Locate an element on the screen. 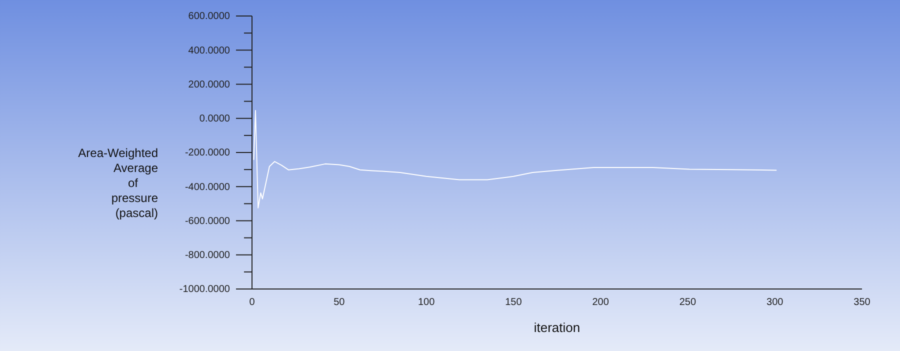  y-tick-label: -400.0000 is located at coordinates (207, 187).